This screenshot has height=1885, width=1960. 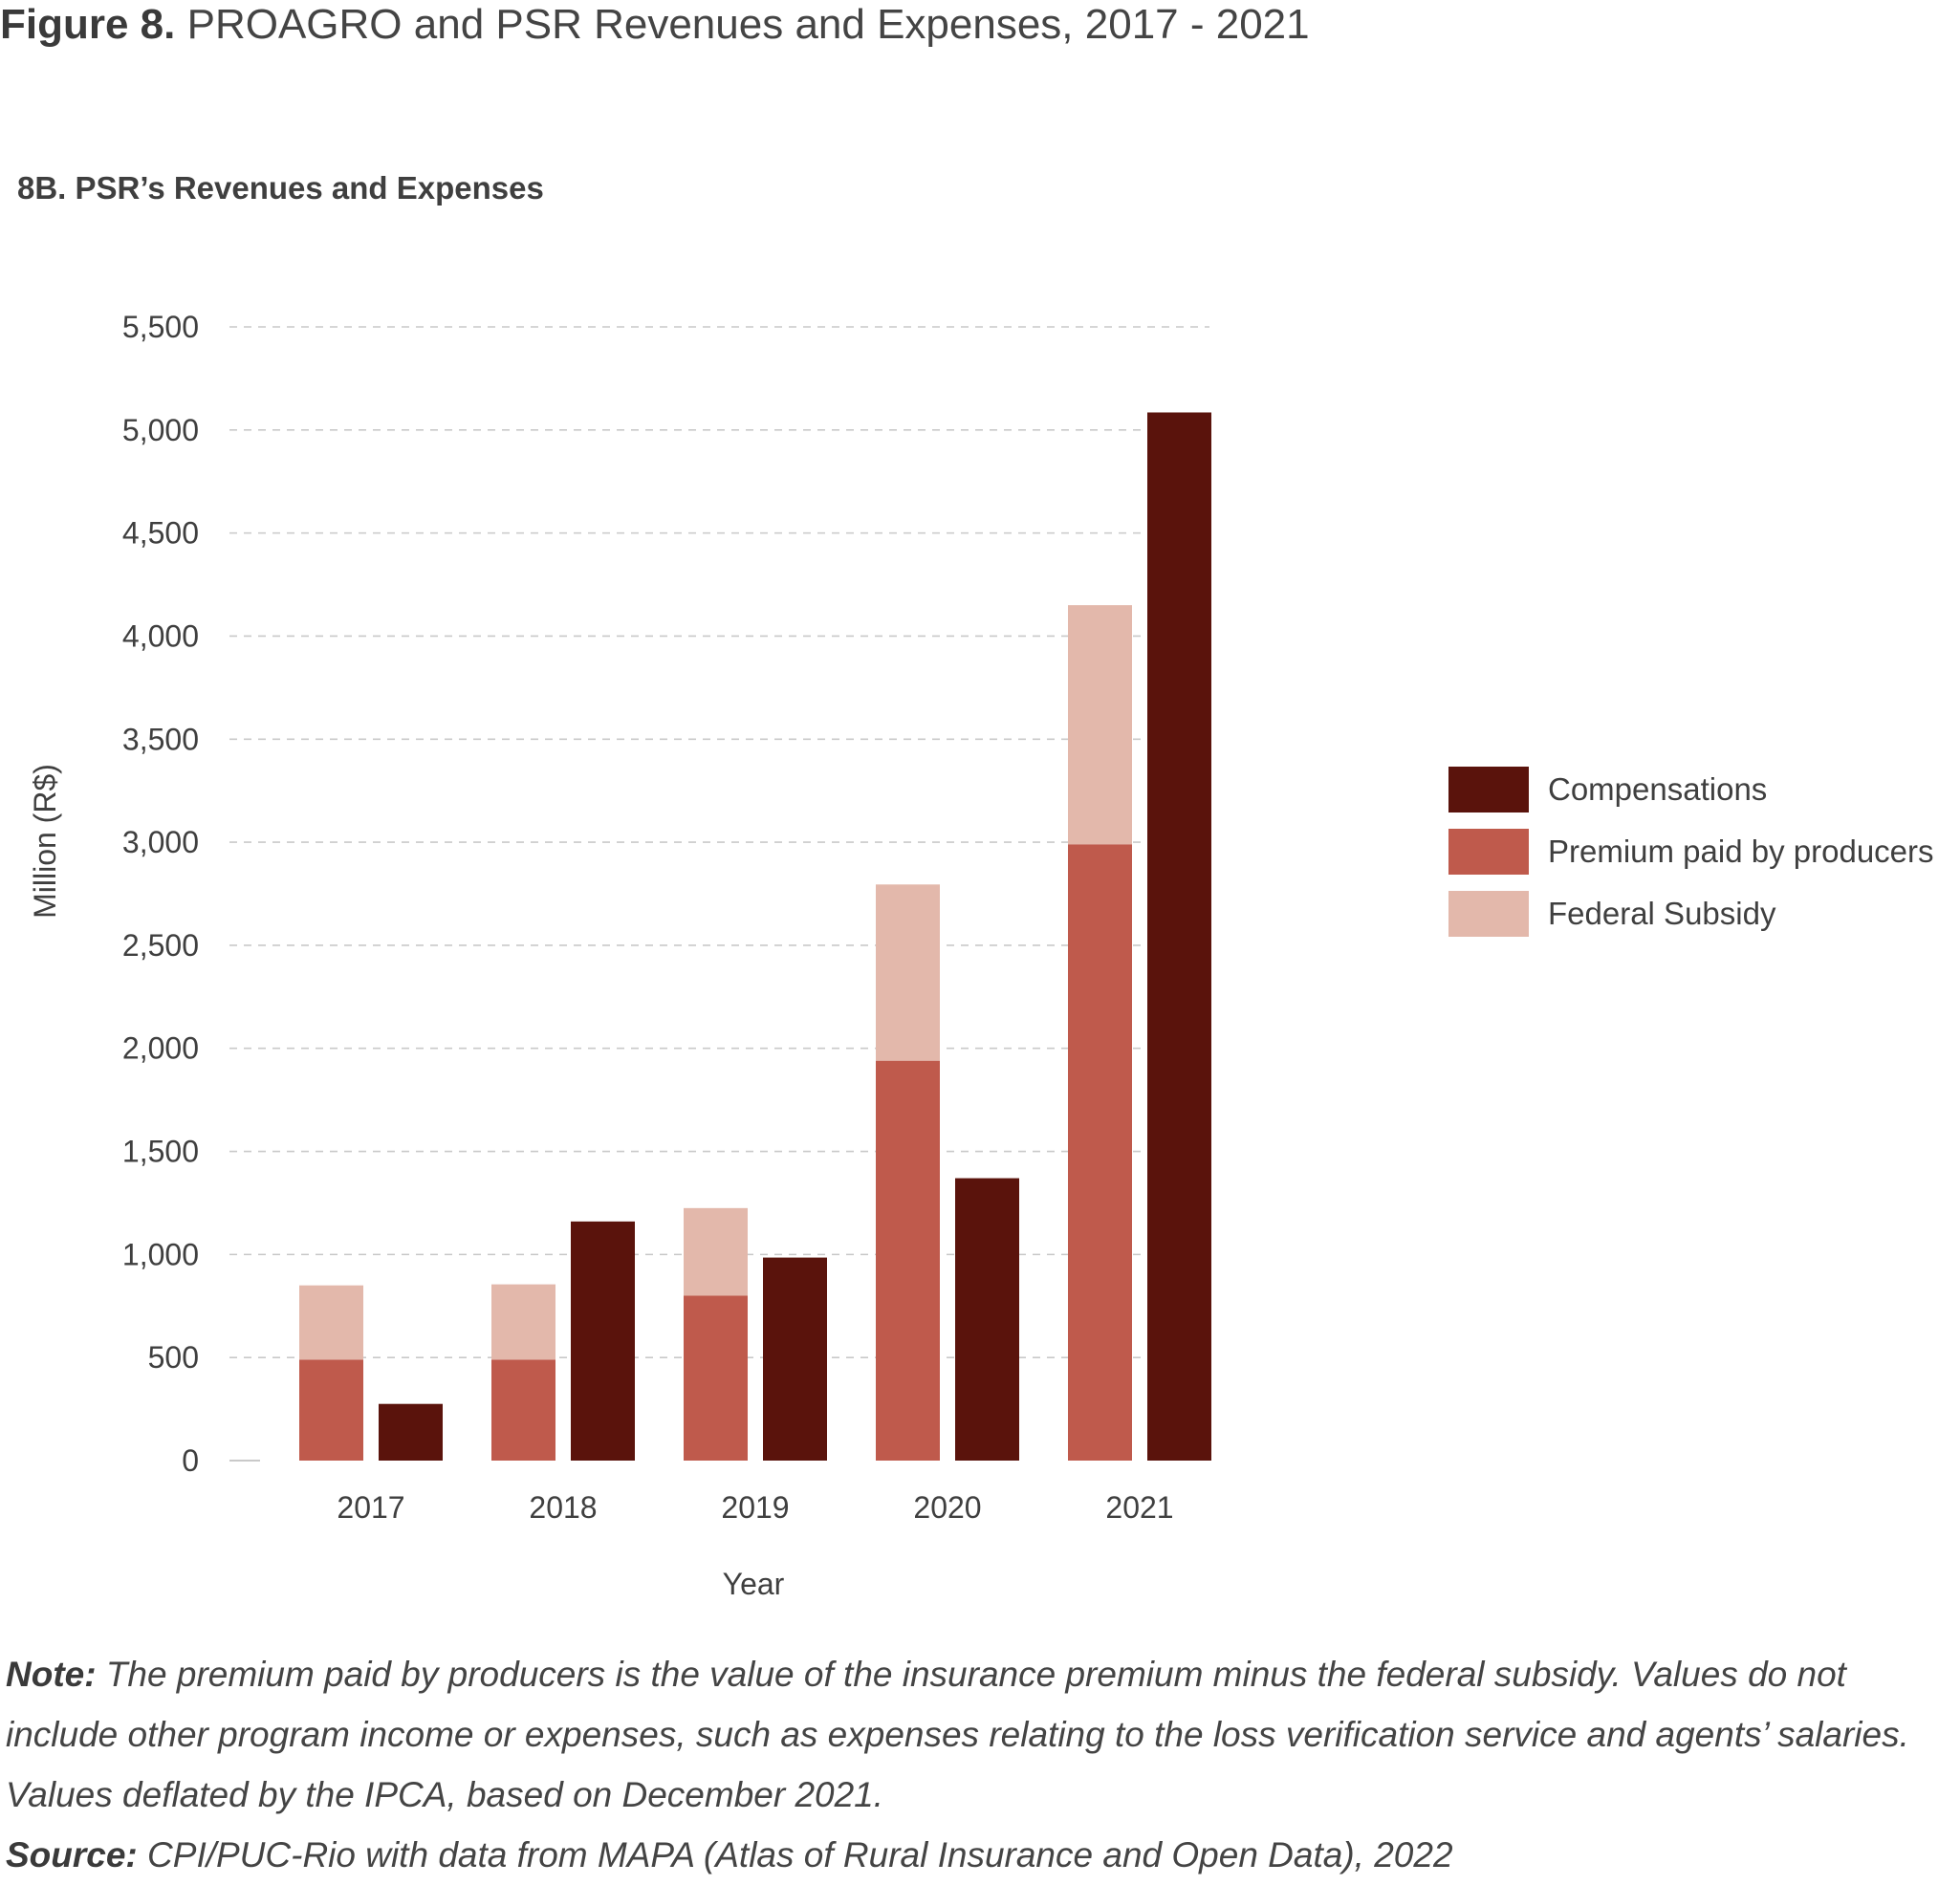 I want to click on bar-compensations-2020, so click(x=987, y=1320).